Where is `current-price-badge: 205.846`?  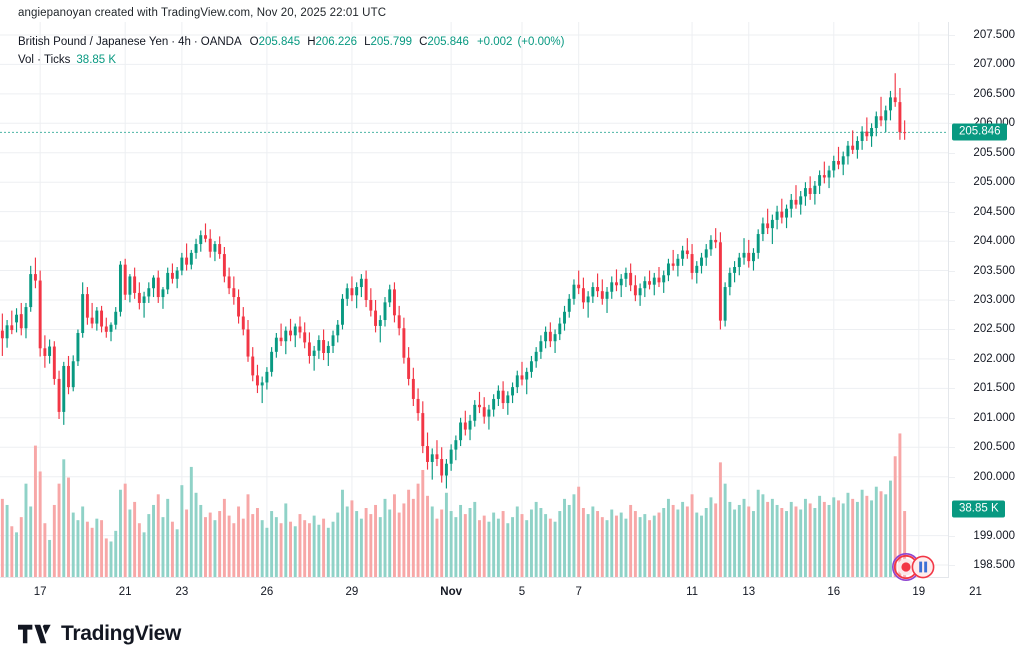
current-price-badge: 205.846 is located at coordinates (979, 132).